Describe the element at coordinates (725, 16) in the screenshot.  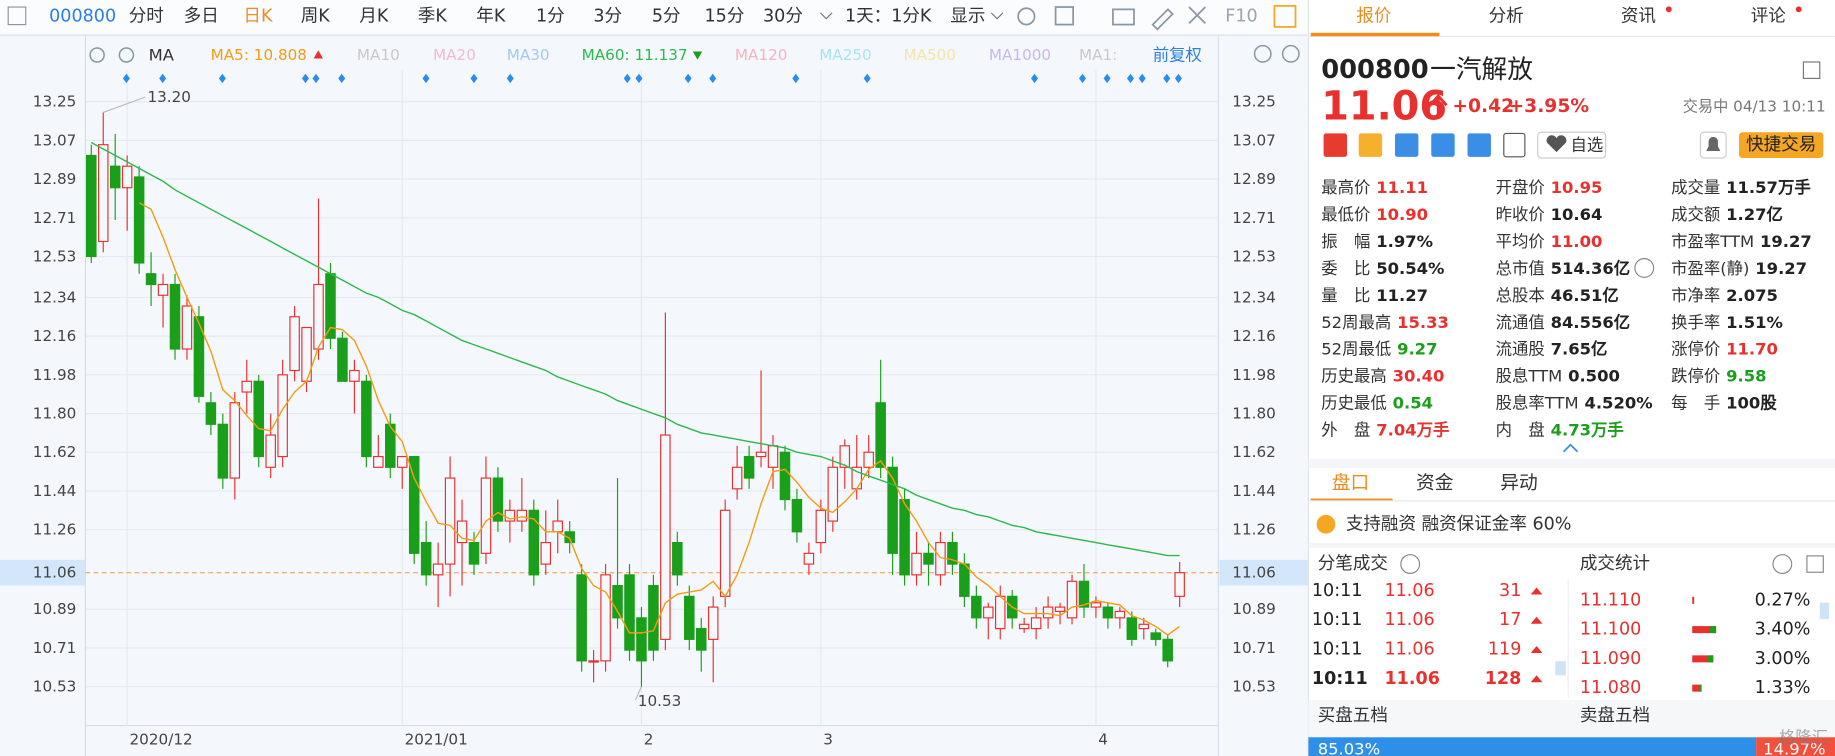
I see `period-tab: 15分` at that location.